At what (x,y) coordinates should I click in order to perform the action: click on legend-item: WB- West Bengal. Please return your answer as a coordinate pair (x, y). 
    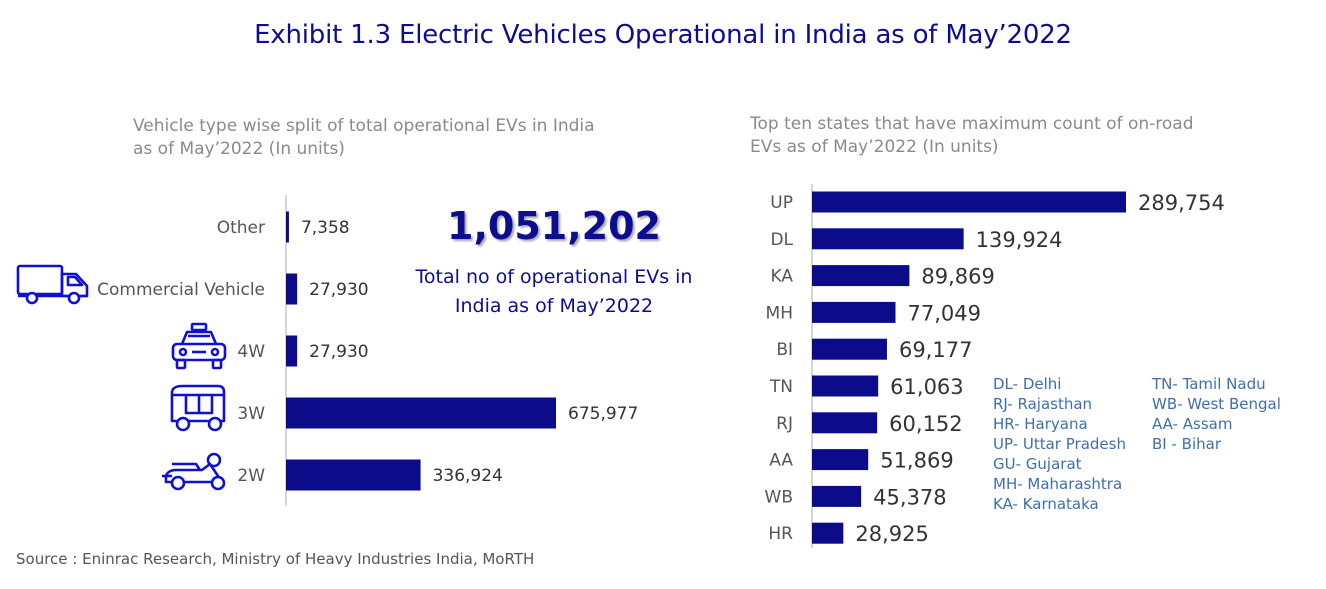
    Looking at the image, I should click on (1216, 404).